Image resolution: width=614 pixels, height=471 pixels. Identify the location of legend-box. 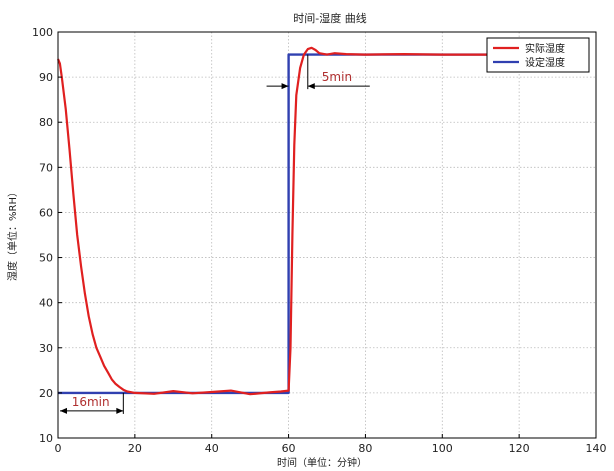
(538, 55).